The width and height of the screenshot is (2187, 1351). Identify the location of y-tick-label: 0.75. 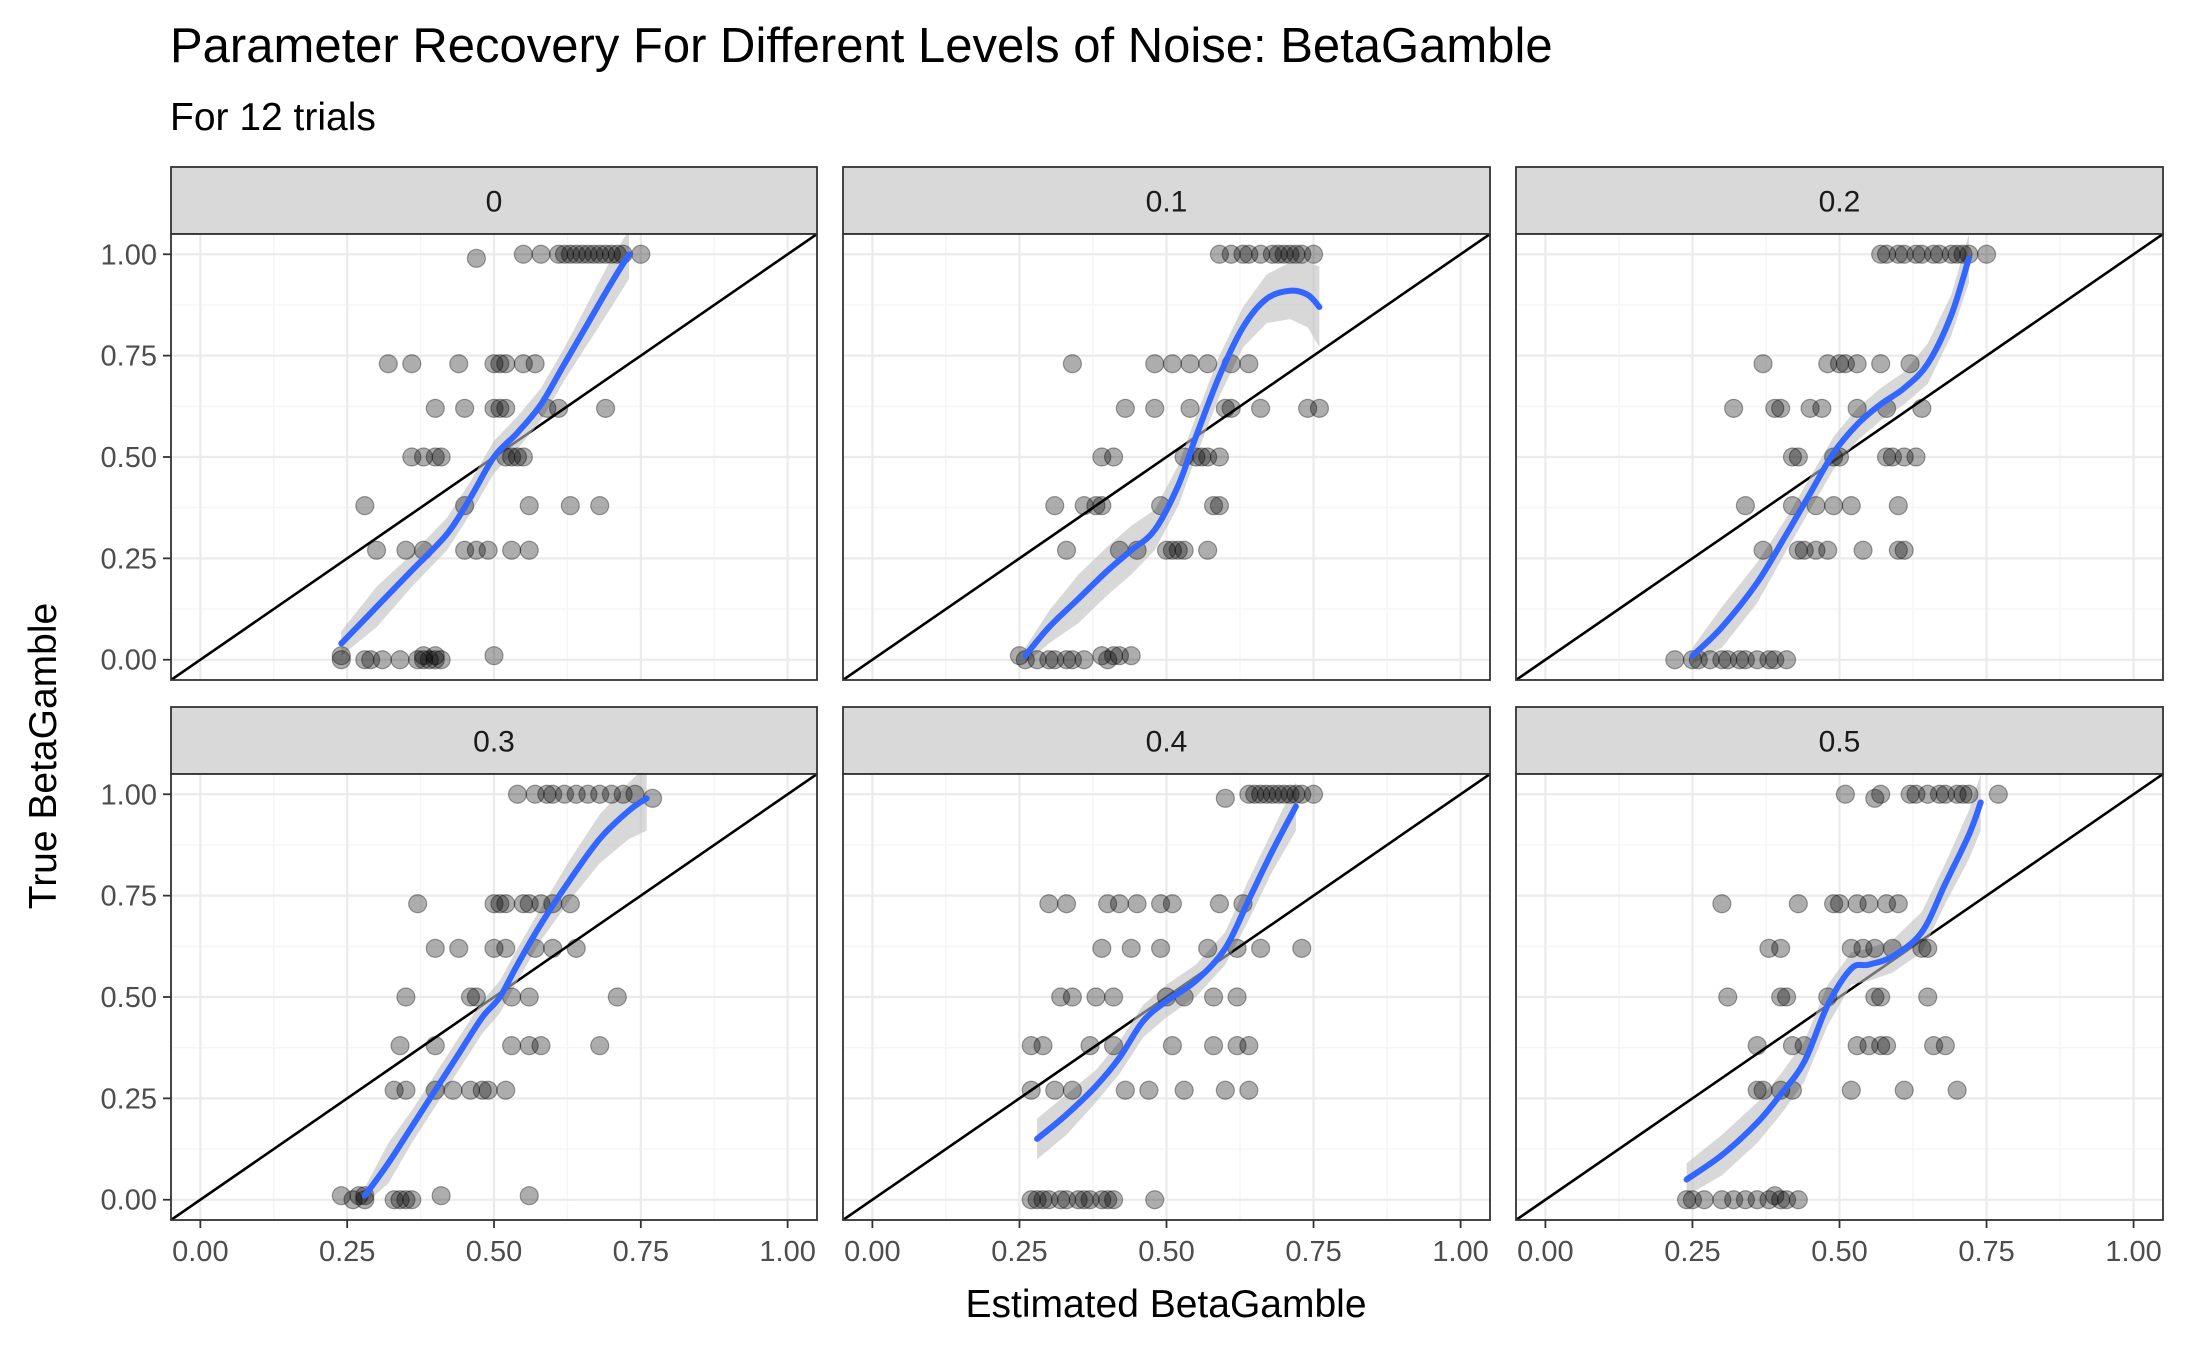
(129, 357).